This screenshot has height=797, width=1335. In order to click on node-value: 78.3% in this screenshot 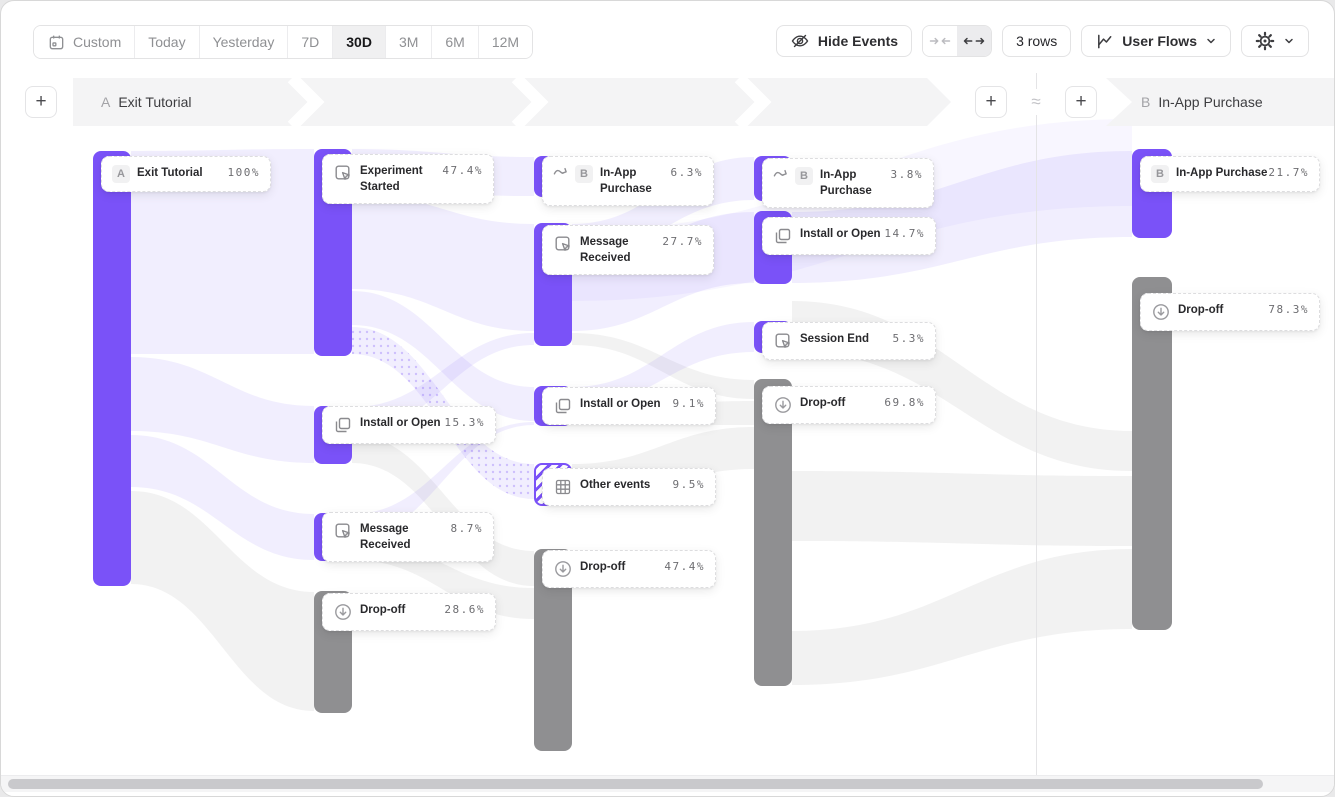, I will do `click(1288, 309)`.